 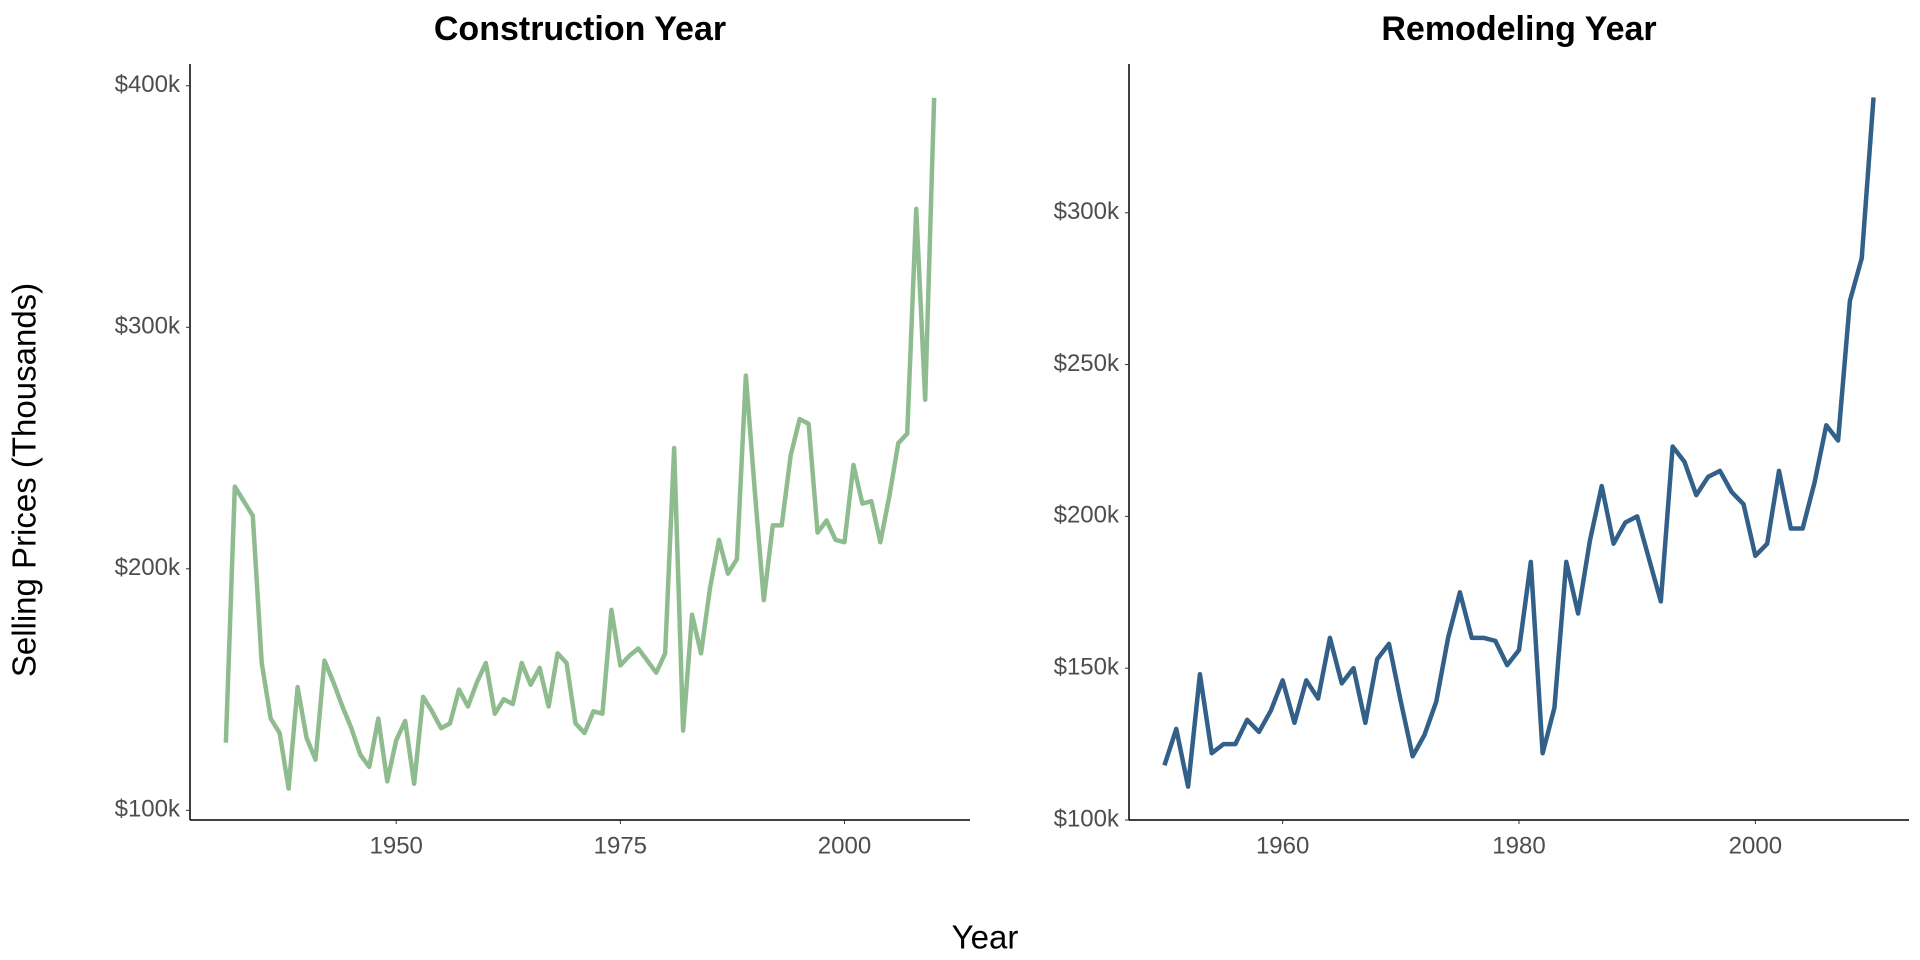 What do you see at coordinates (1087, 667) in the screenshot?
I see `y-tick-label: $150k` at bounding box center [1087, 667].